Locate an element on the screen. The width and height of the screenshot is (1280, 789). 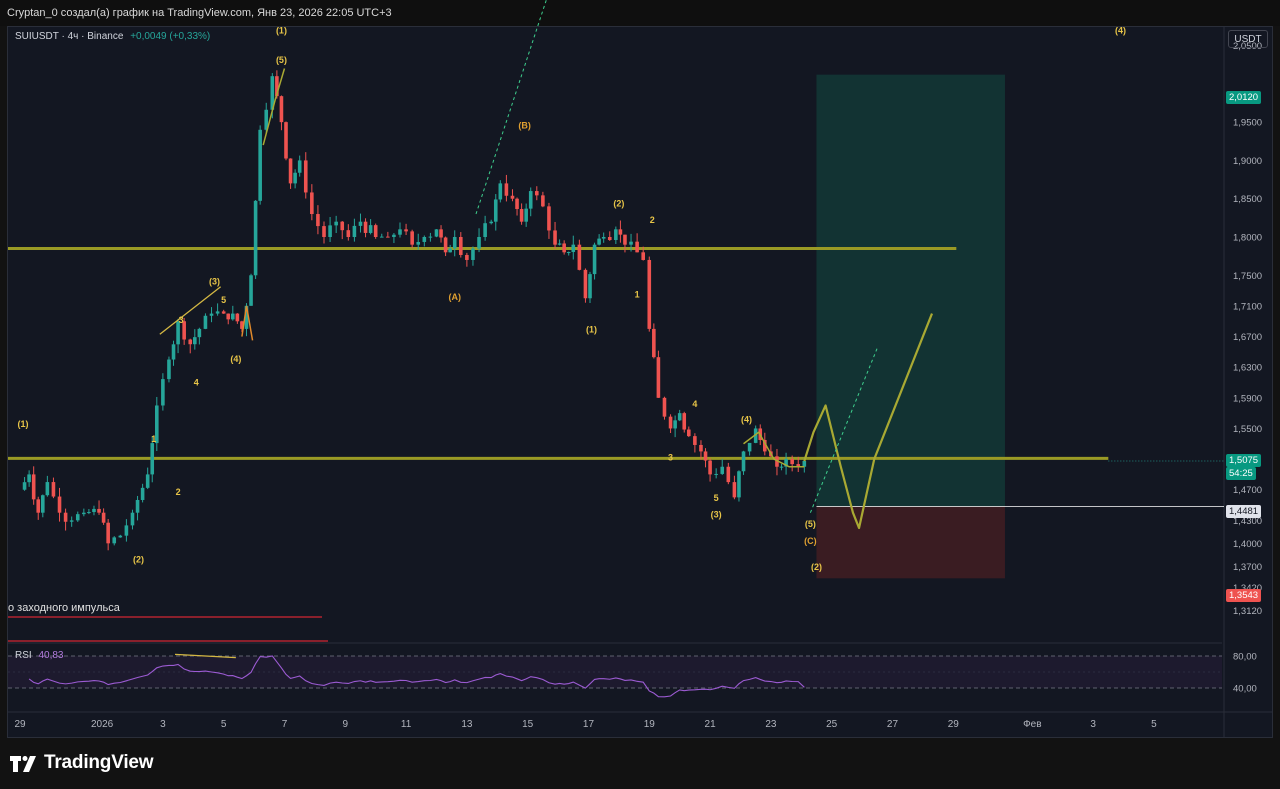
time-tick-label: Фев is located at coordinates (1032, 724).